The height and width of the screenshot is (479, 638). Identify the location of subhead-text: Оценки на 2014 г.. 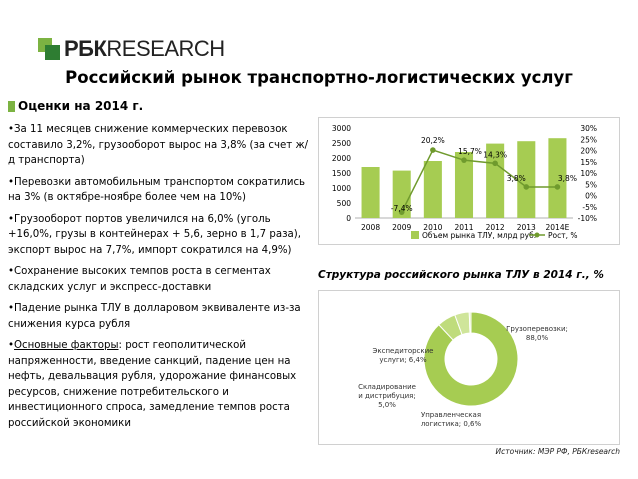
(81, 106).